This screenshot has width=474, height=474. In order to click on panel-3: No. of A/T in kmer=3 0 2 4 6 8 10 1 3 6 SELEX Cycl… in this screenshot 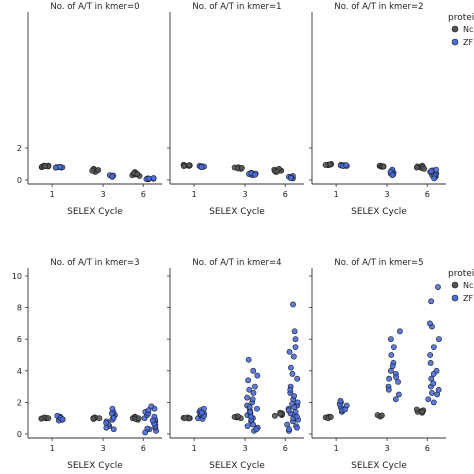, I will do `click(87, 364)`.